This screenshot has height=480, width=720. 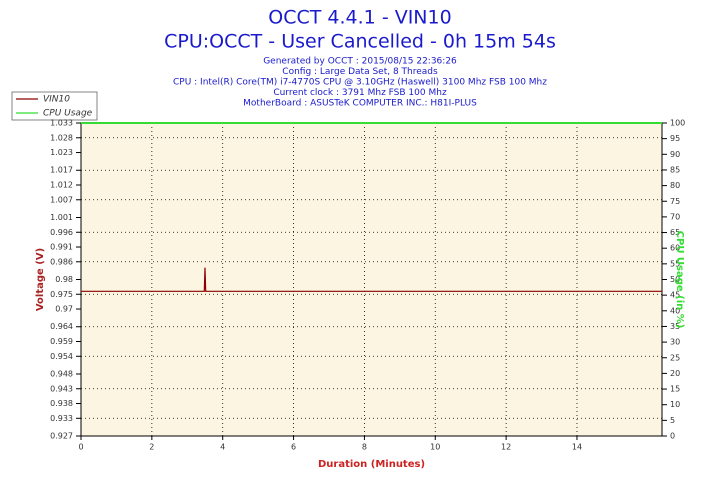 I want to click on y-tick-label: 0.927, so click(x=61, y=436).